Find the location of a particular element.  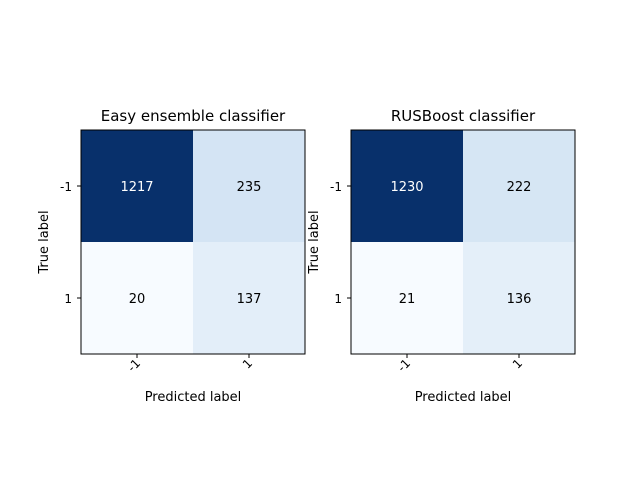

chart-title: RUSBoost classifier is located at coordinates (463, 116).